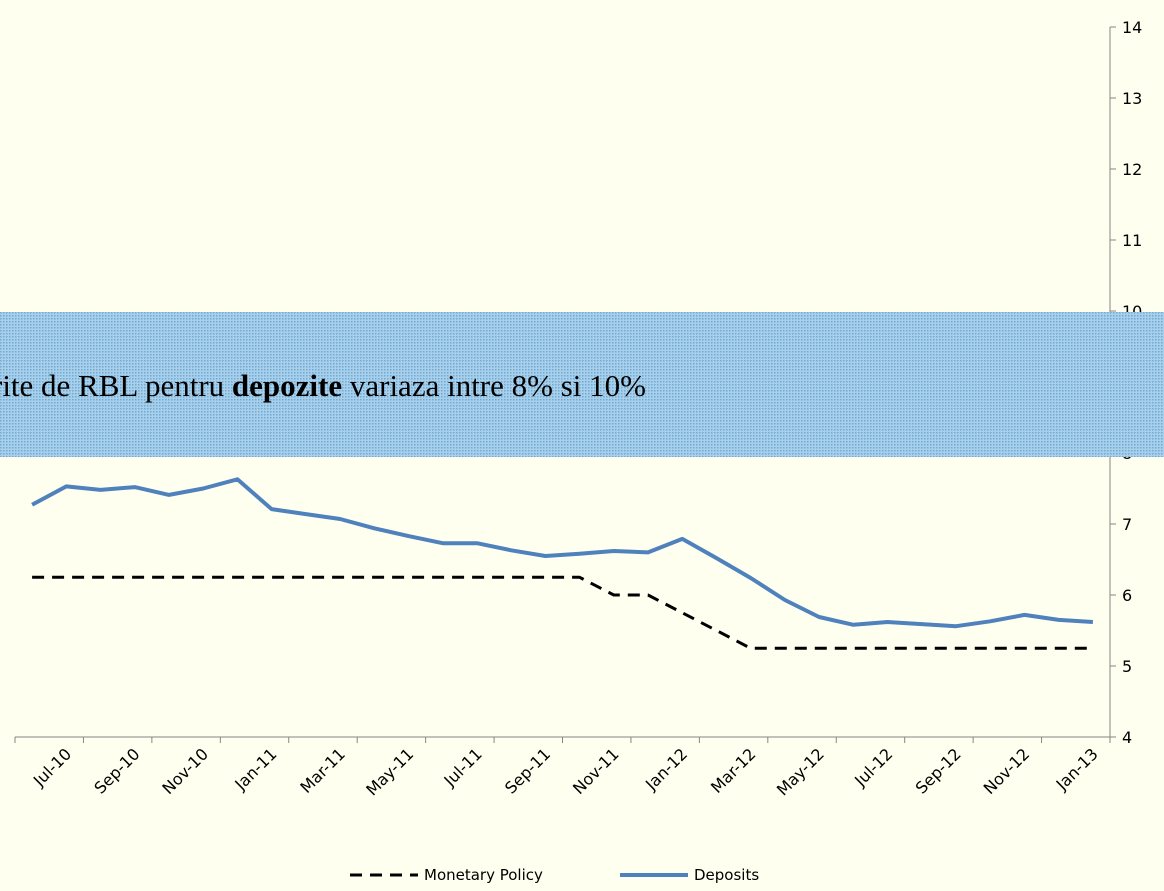 The height and width of the screenshot is (891, 1164). Describe the element at coordinates (1132, 169) in the screenshot. I see `y-tick-label: 12` at that location.